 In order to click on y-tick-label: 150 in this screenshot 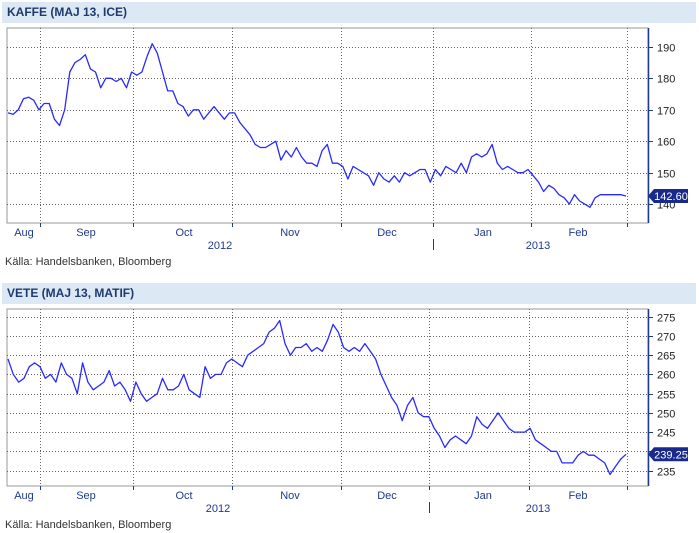, I will do `click(666, 175)`.